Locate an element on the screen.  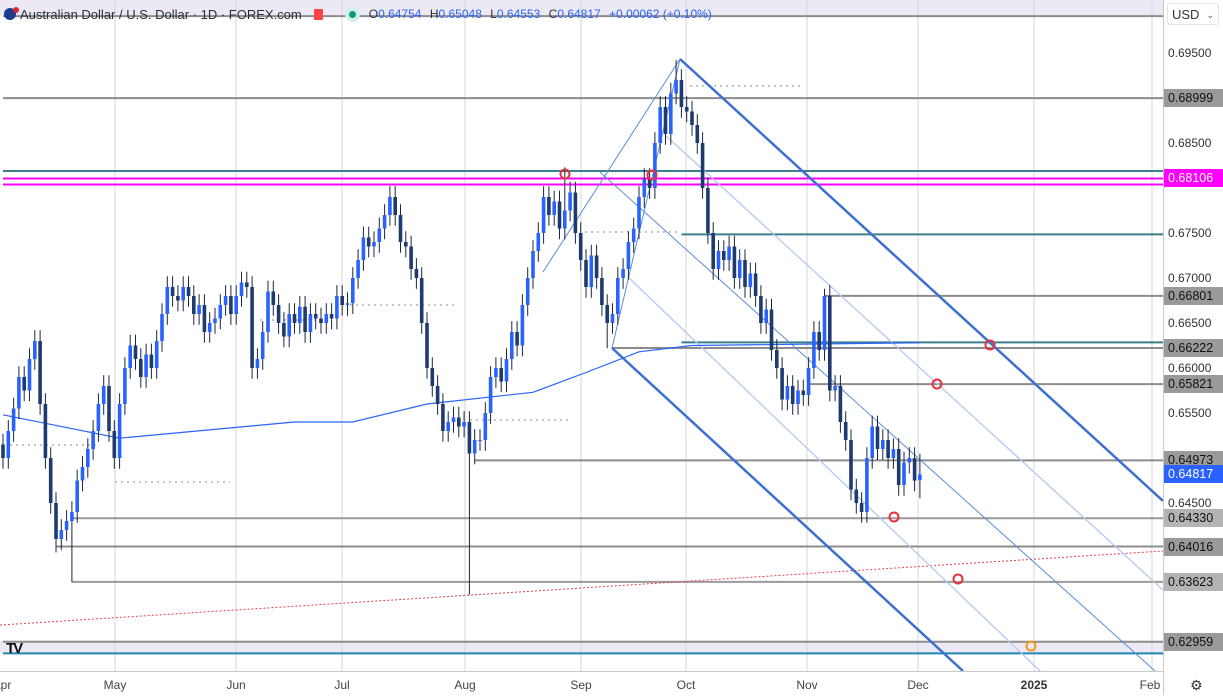
price-tag: 0.64817 is located at coordinates (1193, 474).